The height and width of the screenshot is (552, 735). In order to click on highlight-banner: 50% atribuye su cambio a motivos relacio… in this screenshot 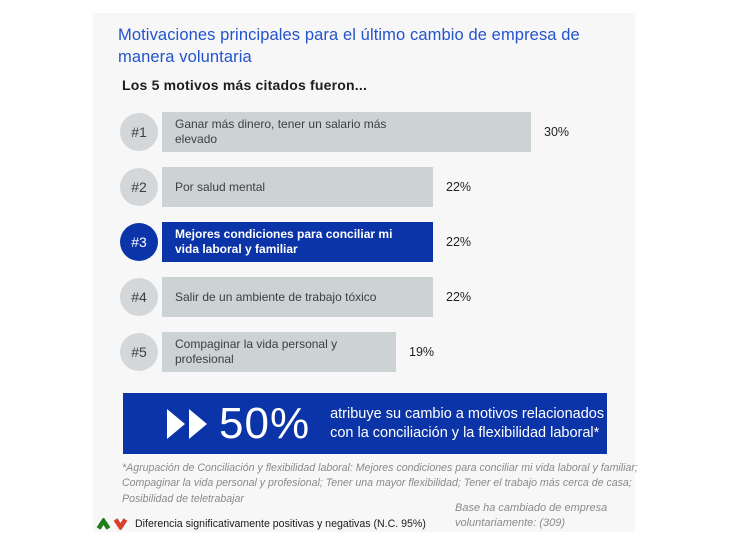, I will do `click(365, 423)`.